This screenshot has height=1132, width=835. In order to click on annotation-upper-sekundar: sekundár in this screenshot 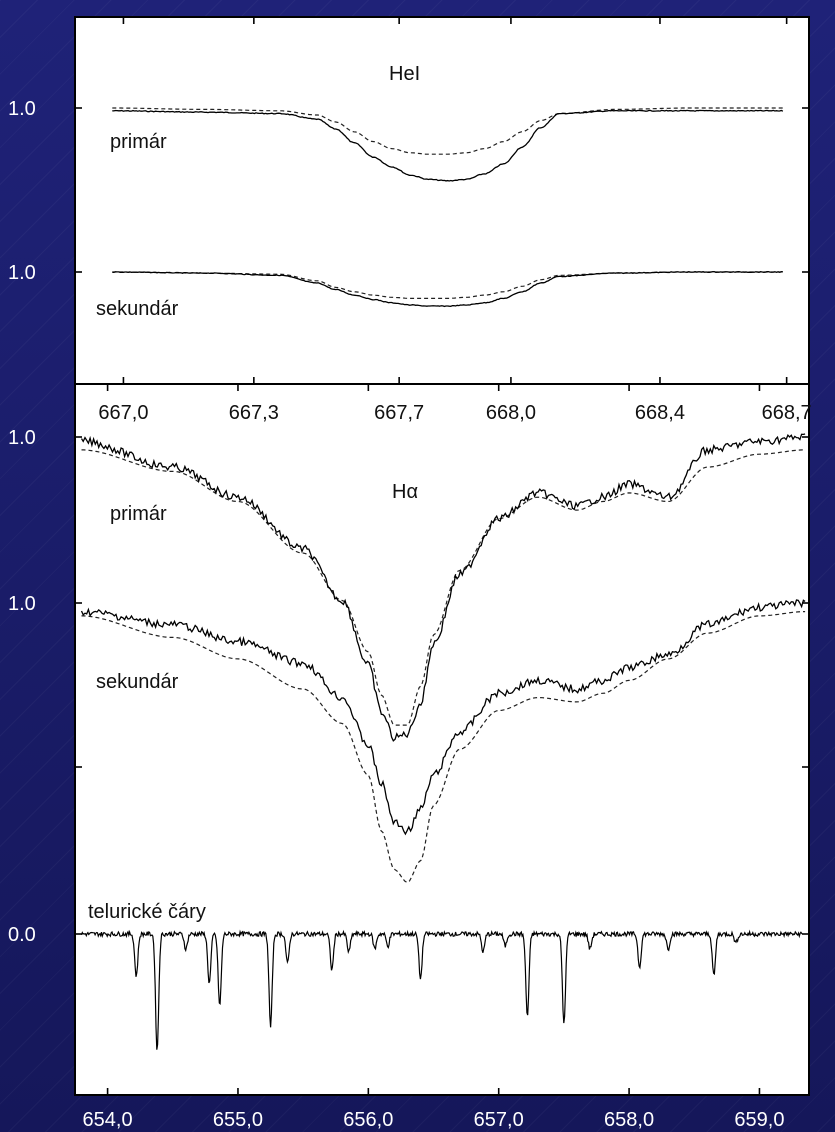, I will do `click(137, 309)`.